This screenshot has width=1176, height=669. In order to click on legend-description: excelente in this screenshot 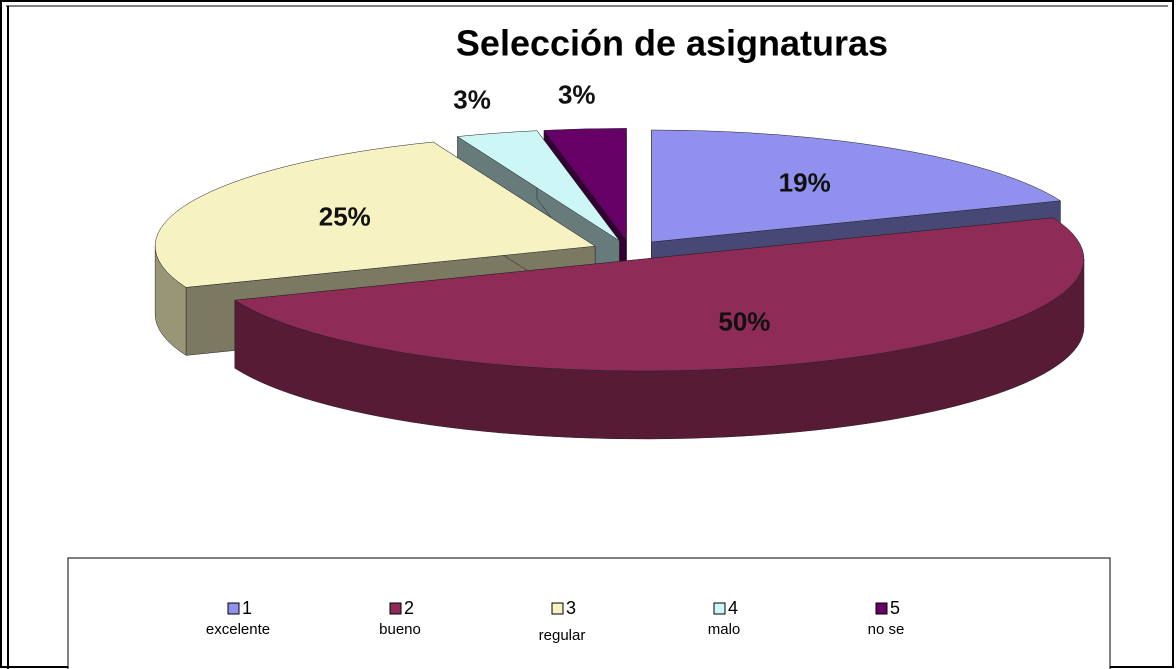, I will do `click(238, 629)`.